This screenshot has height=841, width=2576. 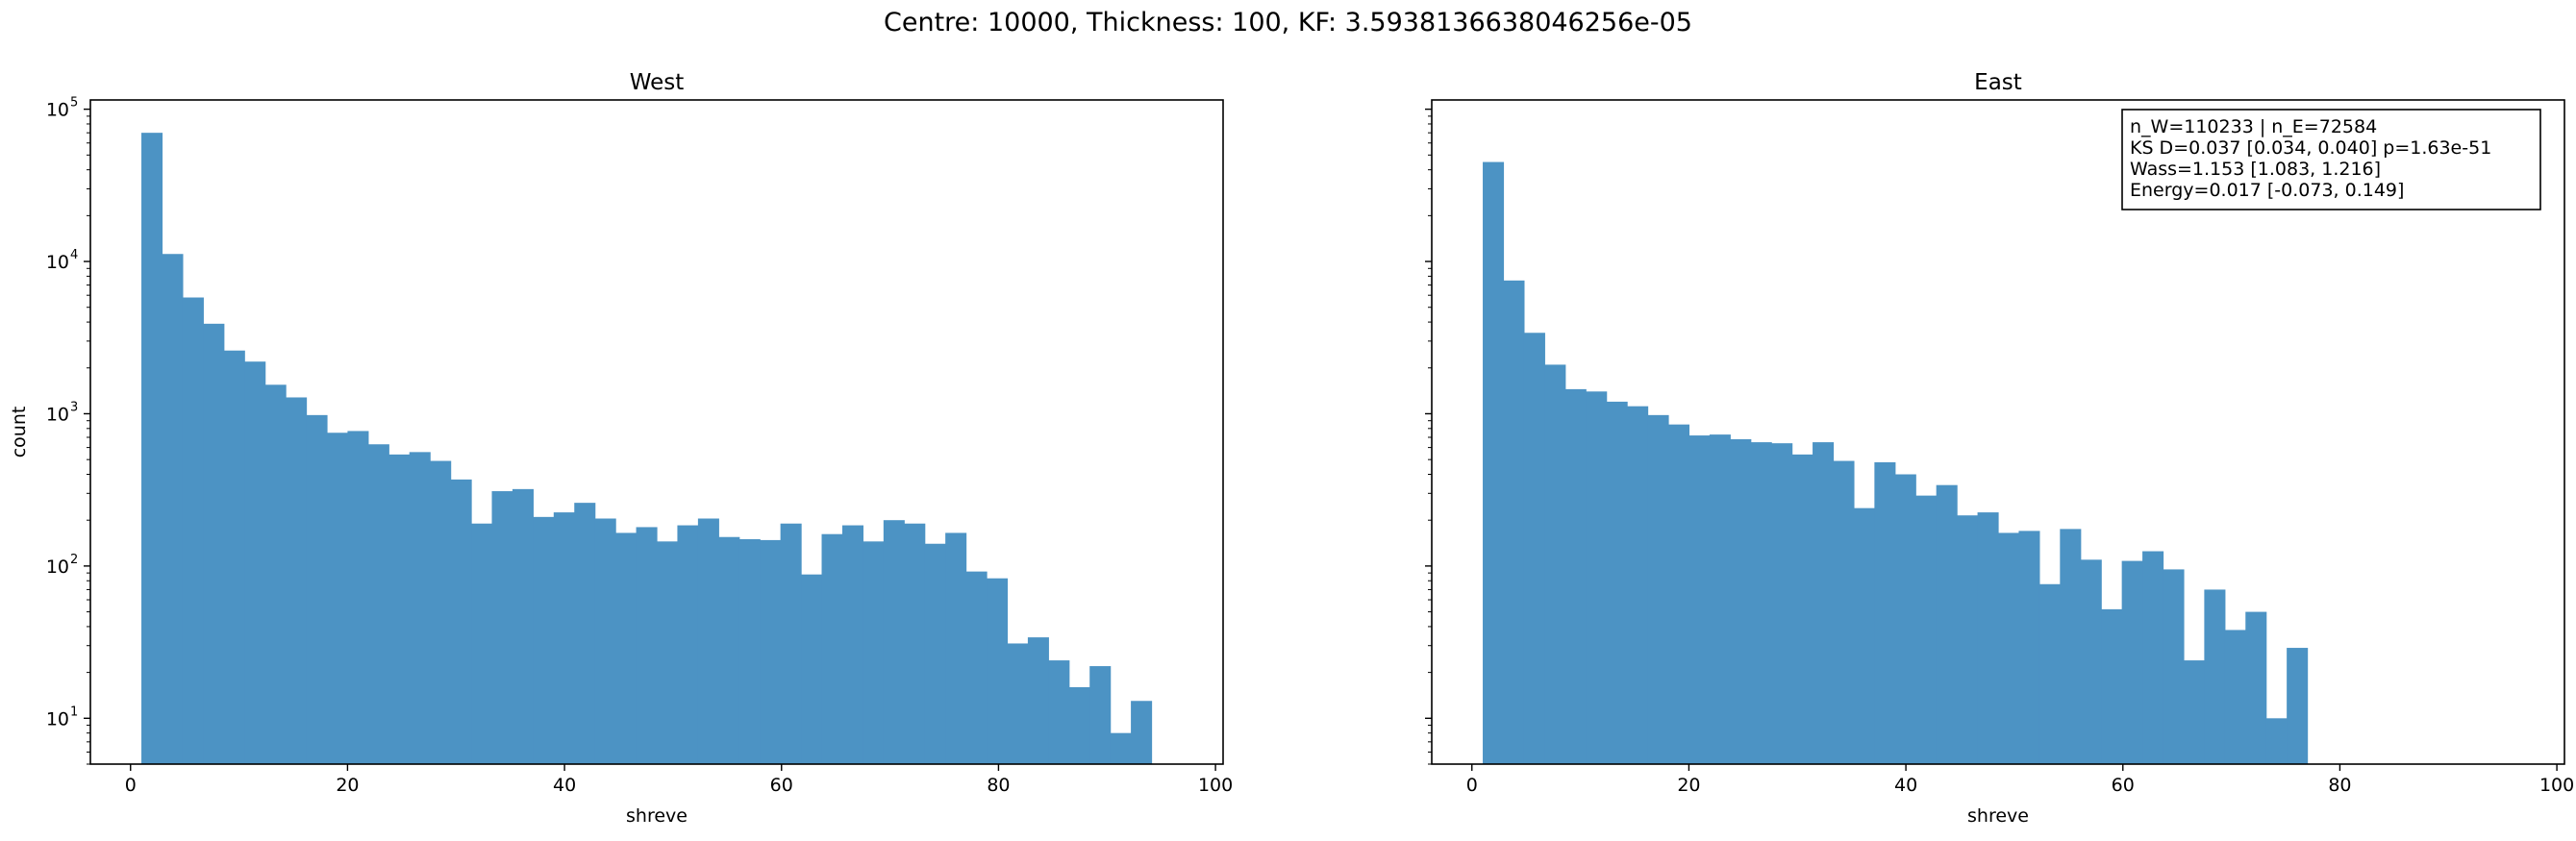 I want to click on x-tick-label: 60, so click(x=781, y=786).